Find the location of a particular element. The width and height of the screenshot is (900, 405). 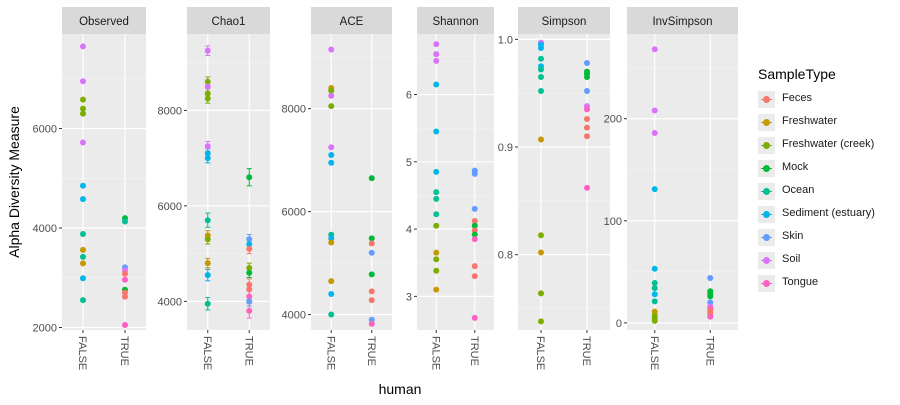

y-tick-label: 4 is located at coordinates (409, 230).